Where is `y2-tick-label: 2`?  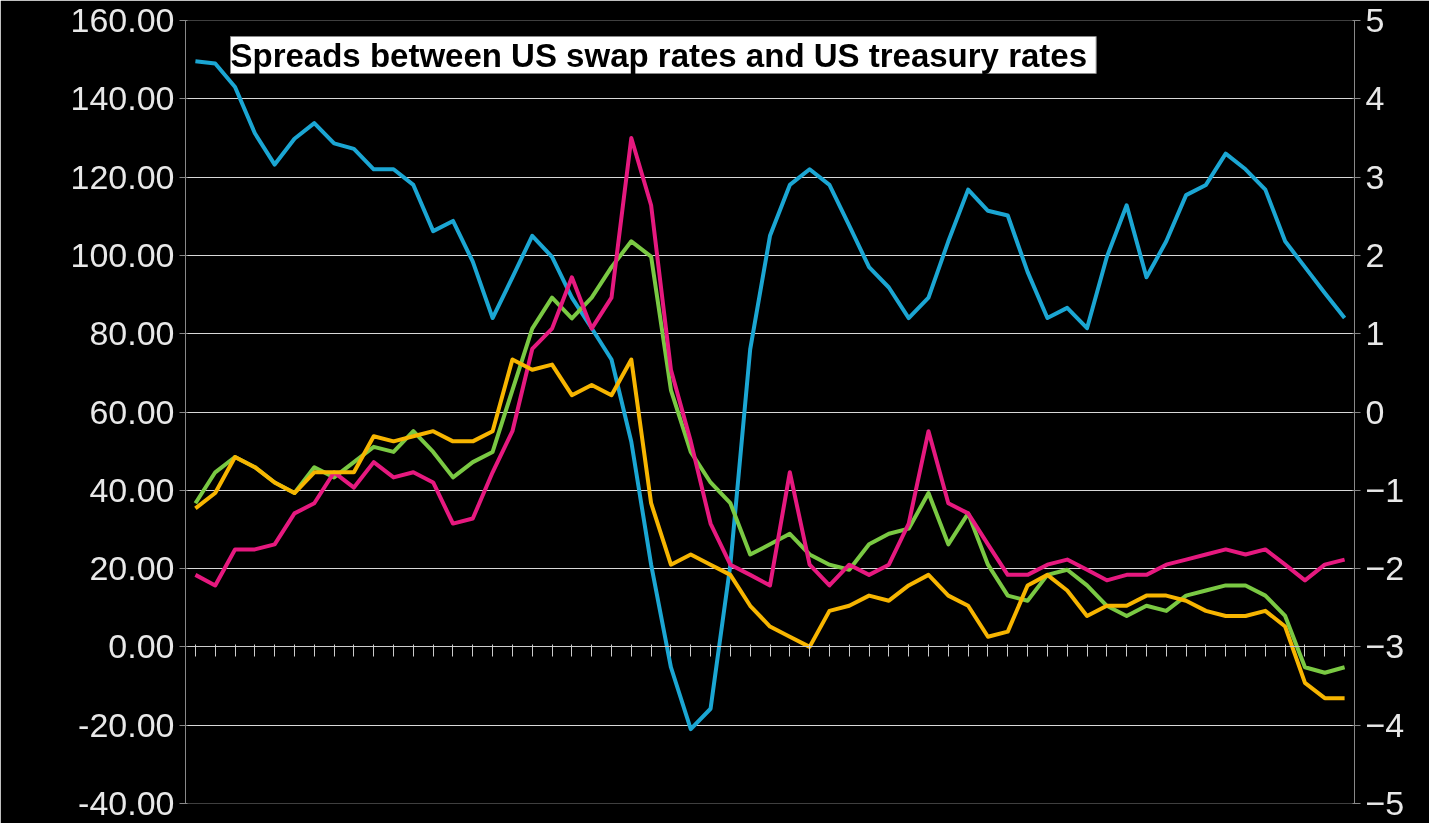
y2-tick-label: 2 is located at coordinates (1375, 254).